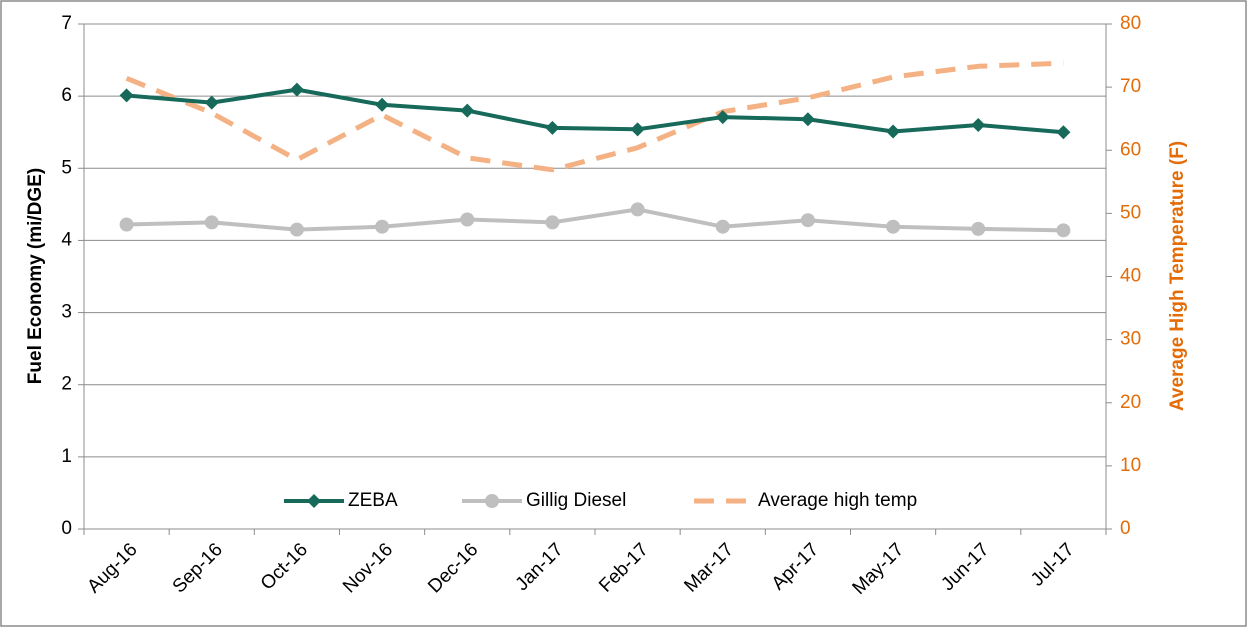 The image size is (1247, 632). I want to click on y-tick-label: 1, so click(66, 456).